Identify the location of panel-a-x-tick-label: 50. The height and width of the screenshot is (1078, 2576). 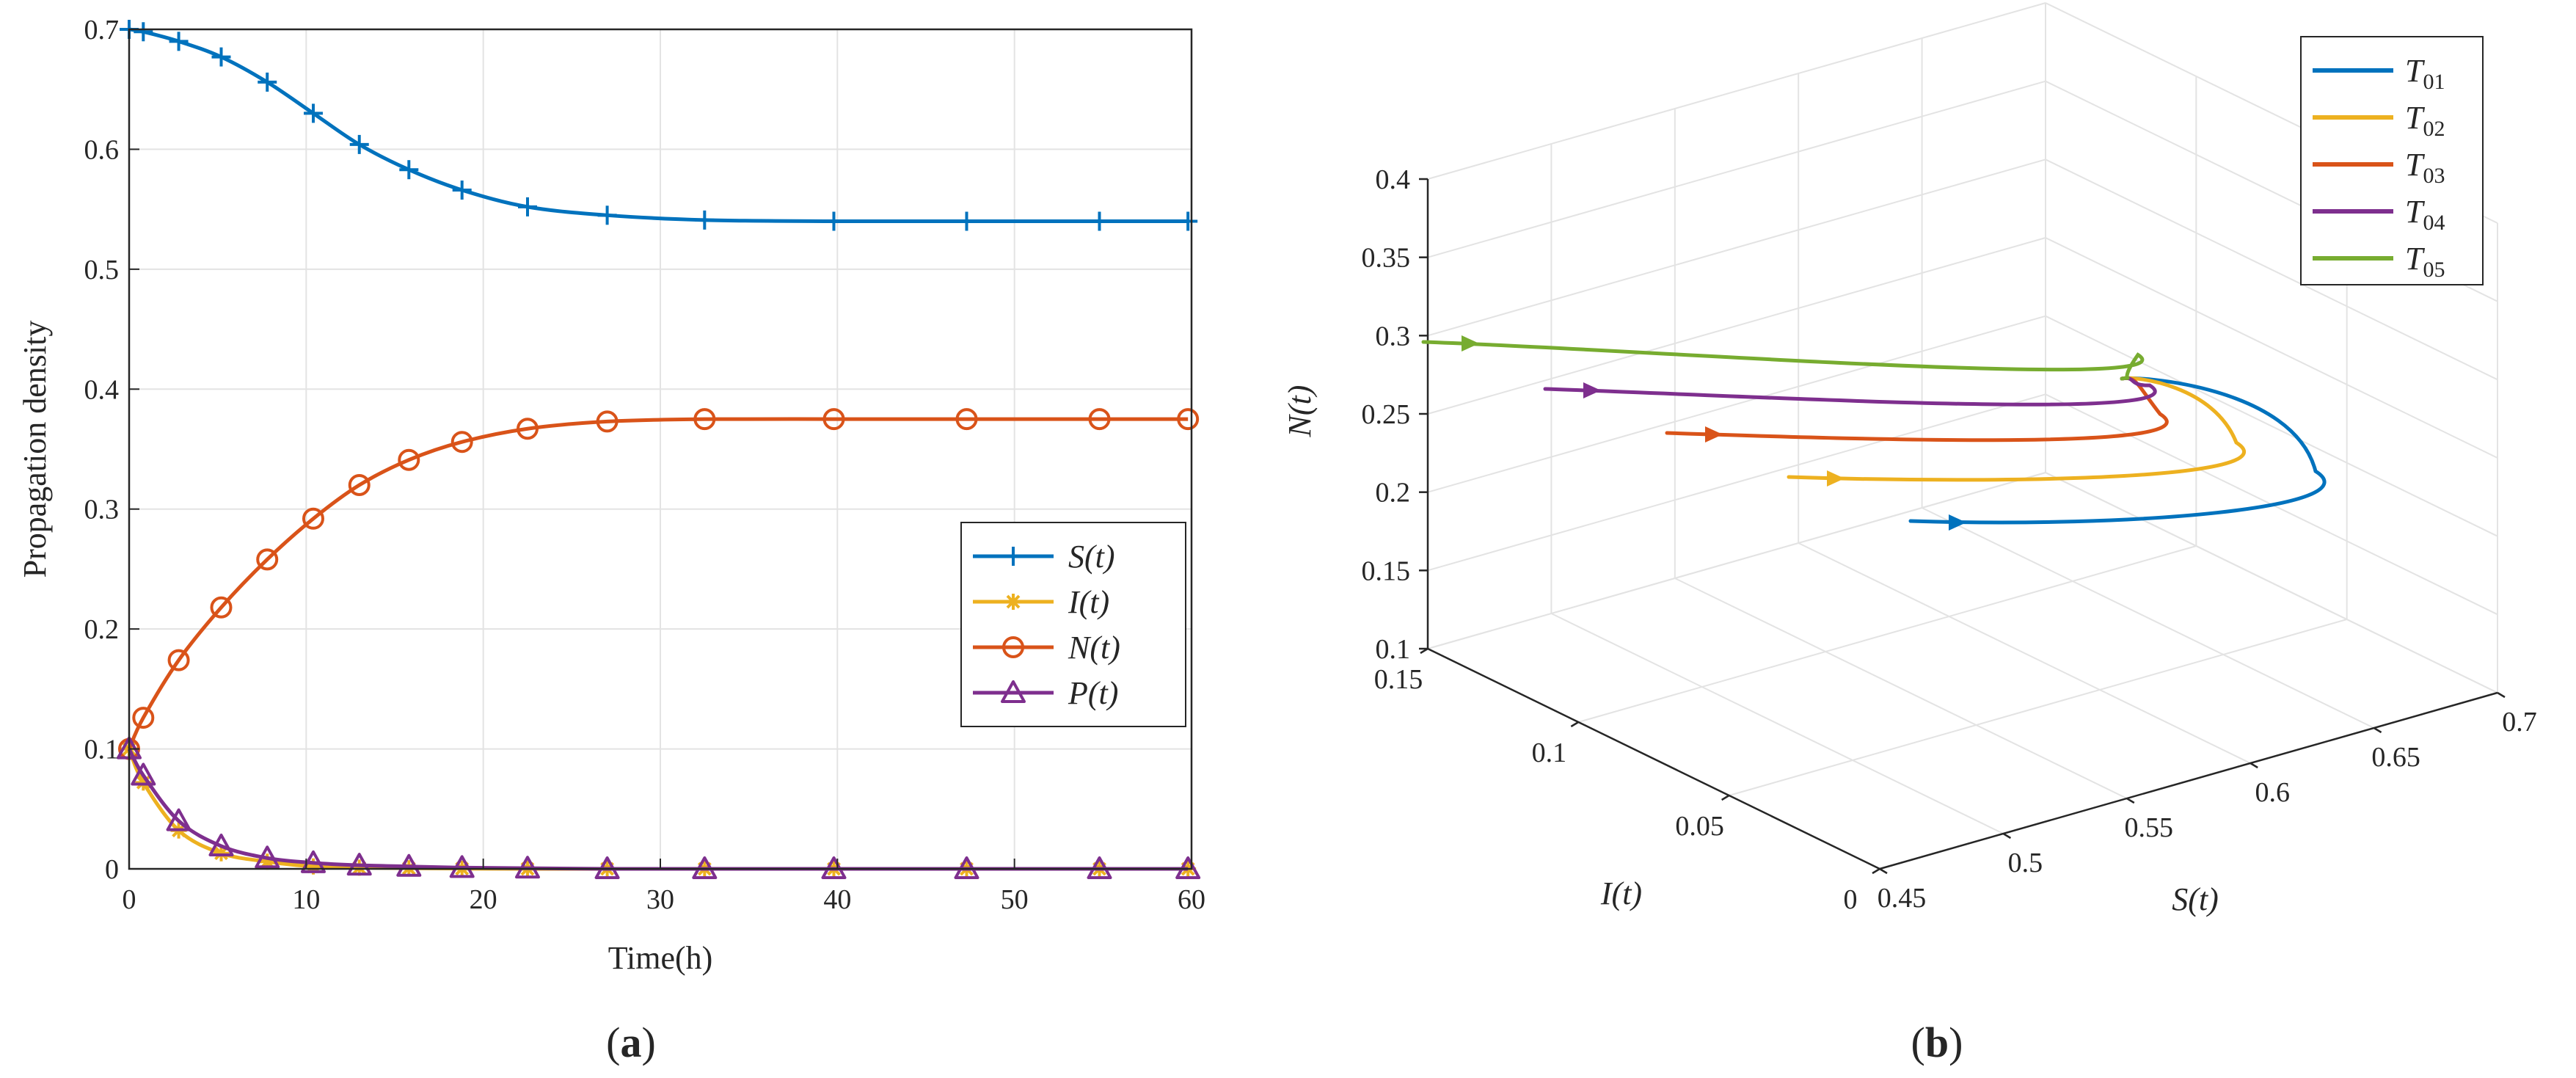
(1015, 899).